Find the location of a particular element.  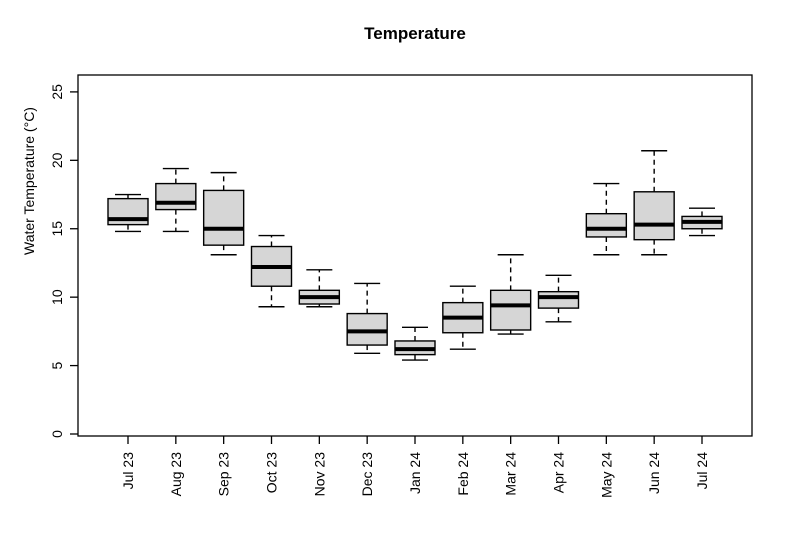

y-tick-label: 25 is located at coordinates (57, 92).